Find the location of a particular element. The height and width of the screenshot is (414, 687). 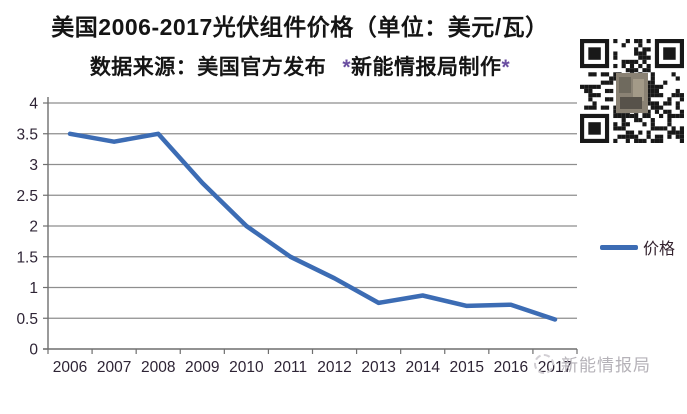

y-tick-label: 0.5 is located at coordinates (27, 319).